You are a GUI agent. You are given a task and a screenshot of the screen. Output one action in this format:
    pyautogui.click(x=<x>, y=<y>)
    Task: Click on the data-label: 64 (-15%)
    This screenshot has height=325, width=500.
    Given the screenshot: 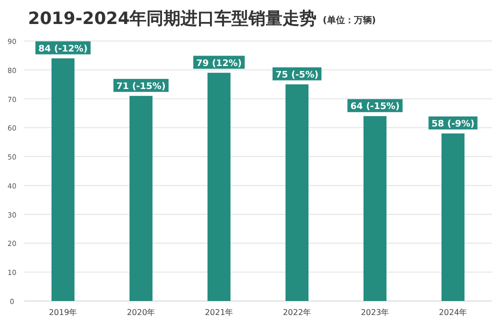 What is the action you would take?
    pyautogui.click(x=375, y=107)
    